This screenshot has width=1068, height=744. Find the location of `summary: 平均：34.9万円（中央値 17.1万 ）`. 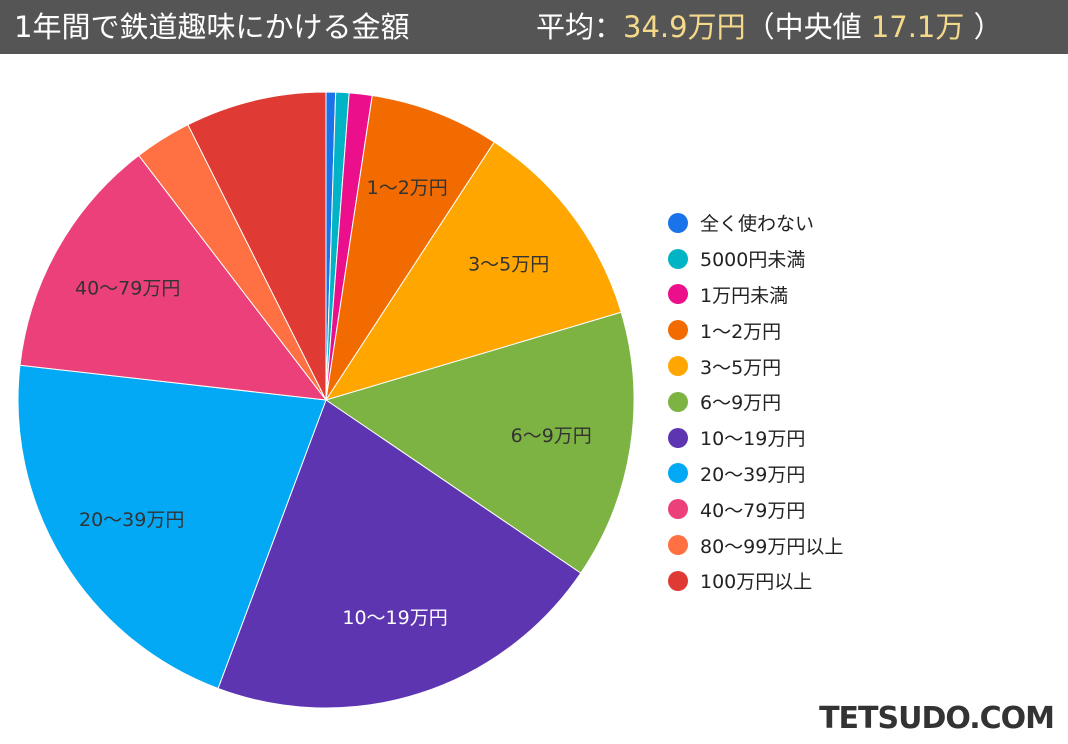

summary: 平均：34.9万円（中央値 17.1万 ） is located at coordinates (769, 27).